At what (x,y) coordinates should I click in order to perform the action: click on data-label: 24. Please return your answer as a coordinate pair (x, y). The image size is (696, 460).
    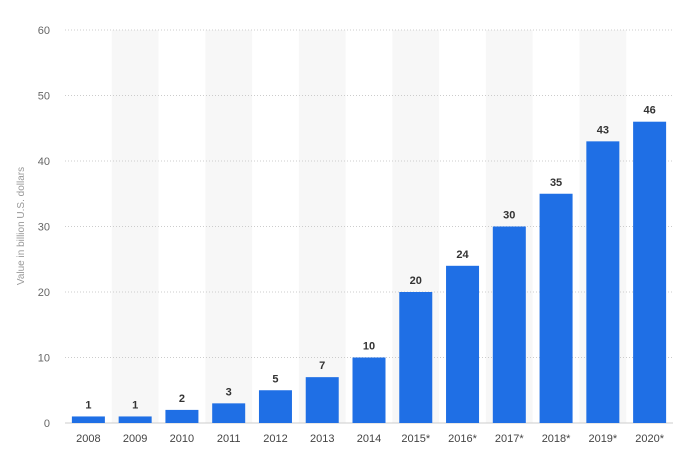
    Looking at the image, I should click on (462, 255).